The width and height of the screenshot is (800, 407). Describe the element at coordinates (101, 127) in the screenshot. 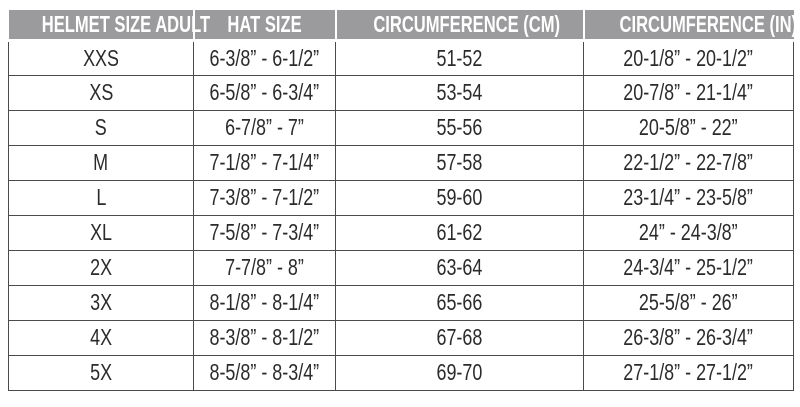

I see `cell-text: S` at that location.